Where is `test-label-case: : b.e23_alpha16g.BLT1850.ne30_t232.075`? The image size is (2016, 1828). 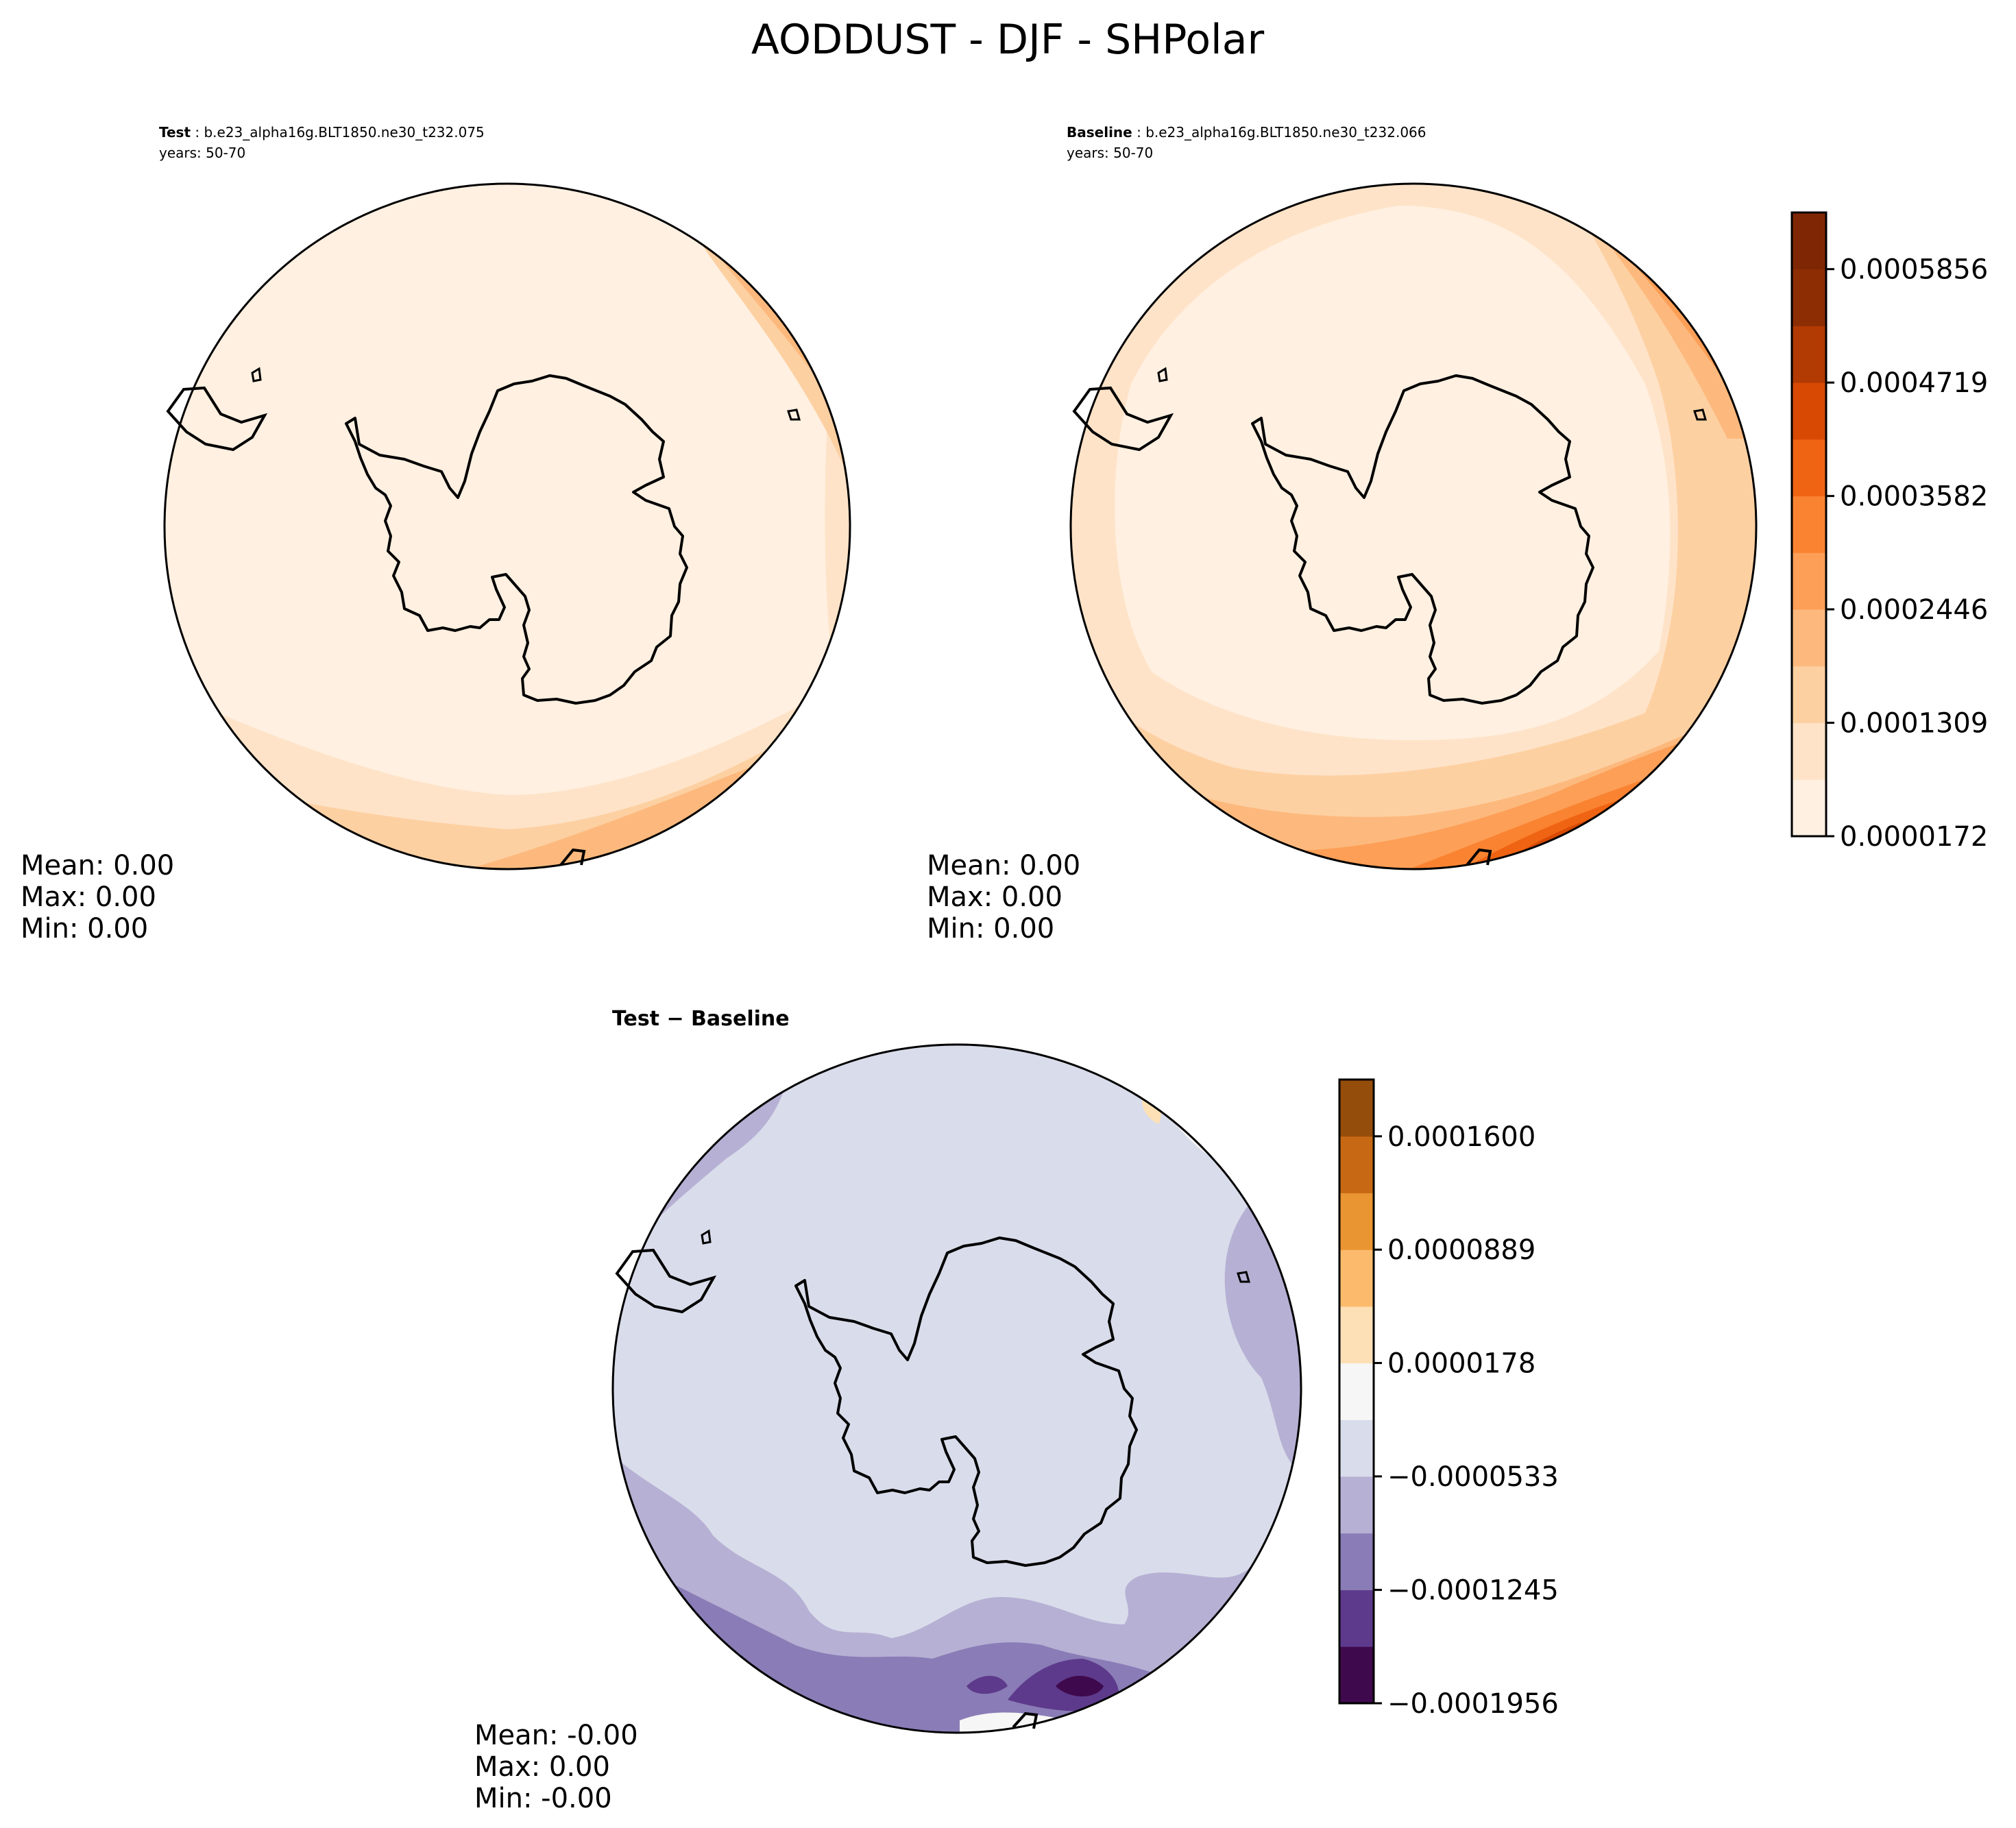
test-label-case: : b.e23_alpha16g.BLT1850.ne30_t232.075 is located at coordinates (338, 132).